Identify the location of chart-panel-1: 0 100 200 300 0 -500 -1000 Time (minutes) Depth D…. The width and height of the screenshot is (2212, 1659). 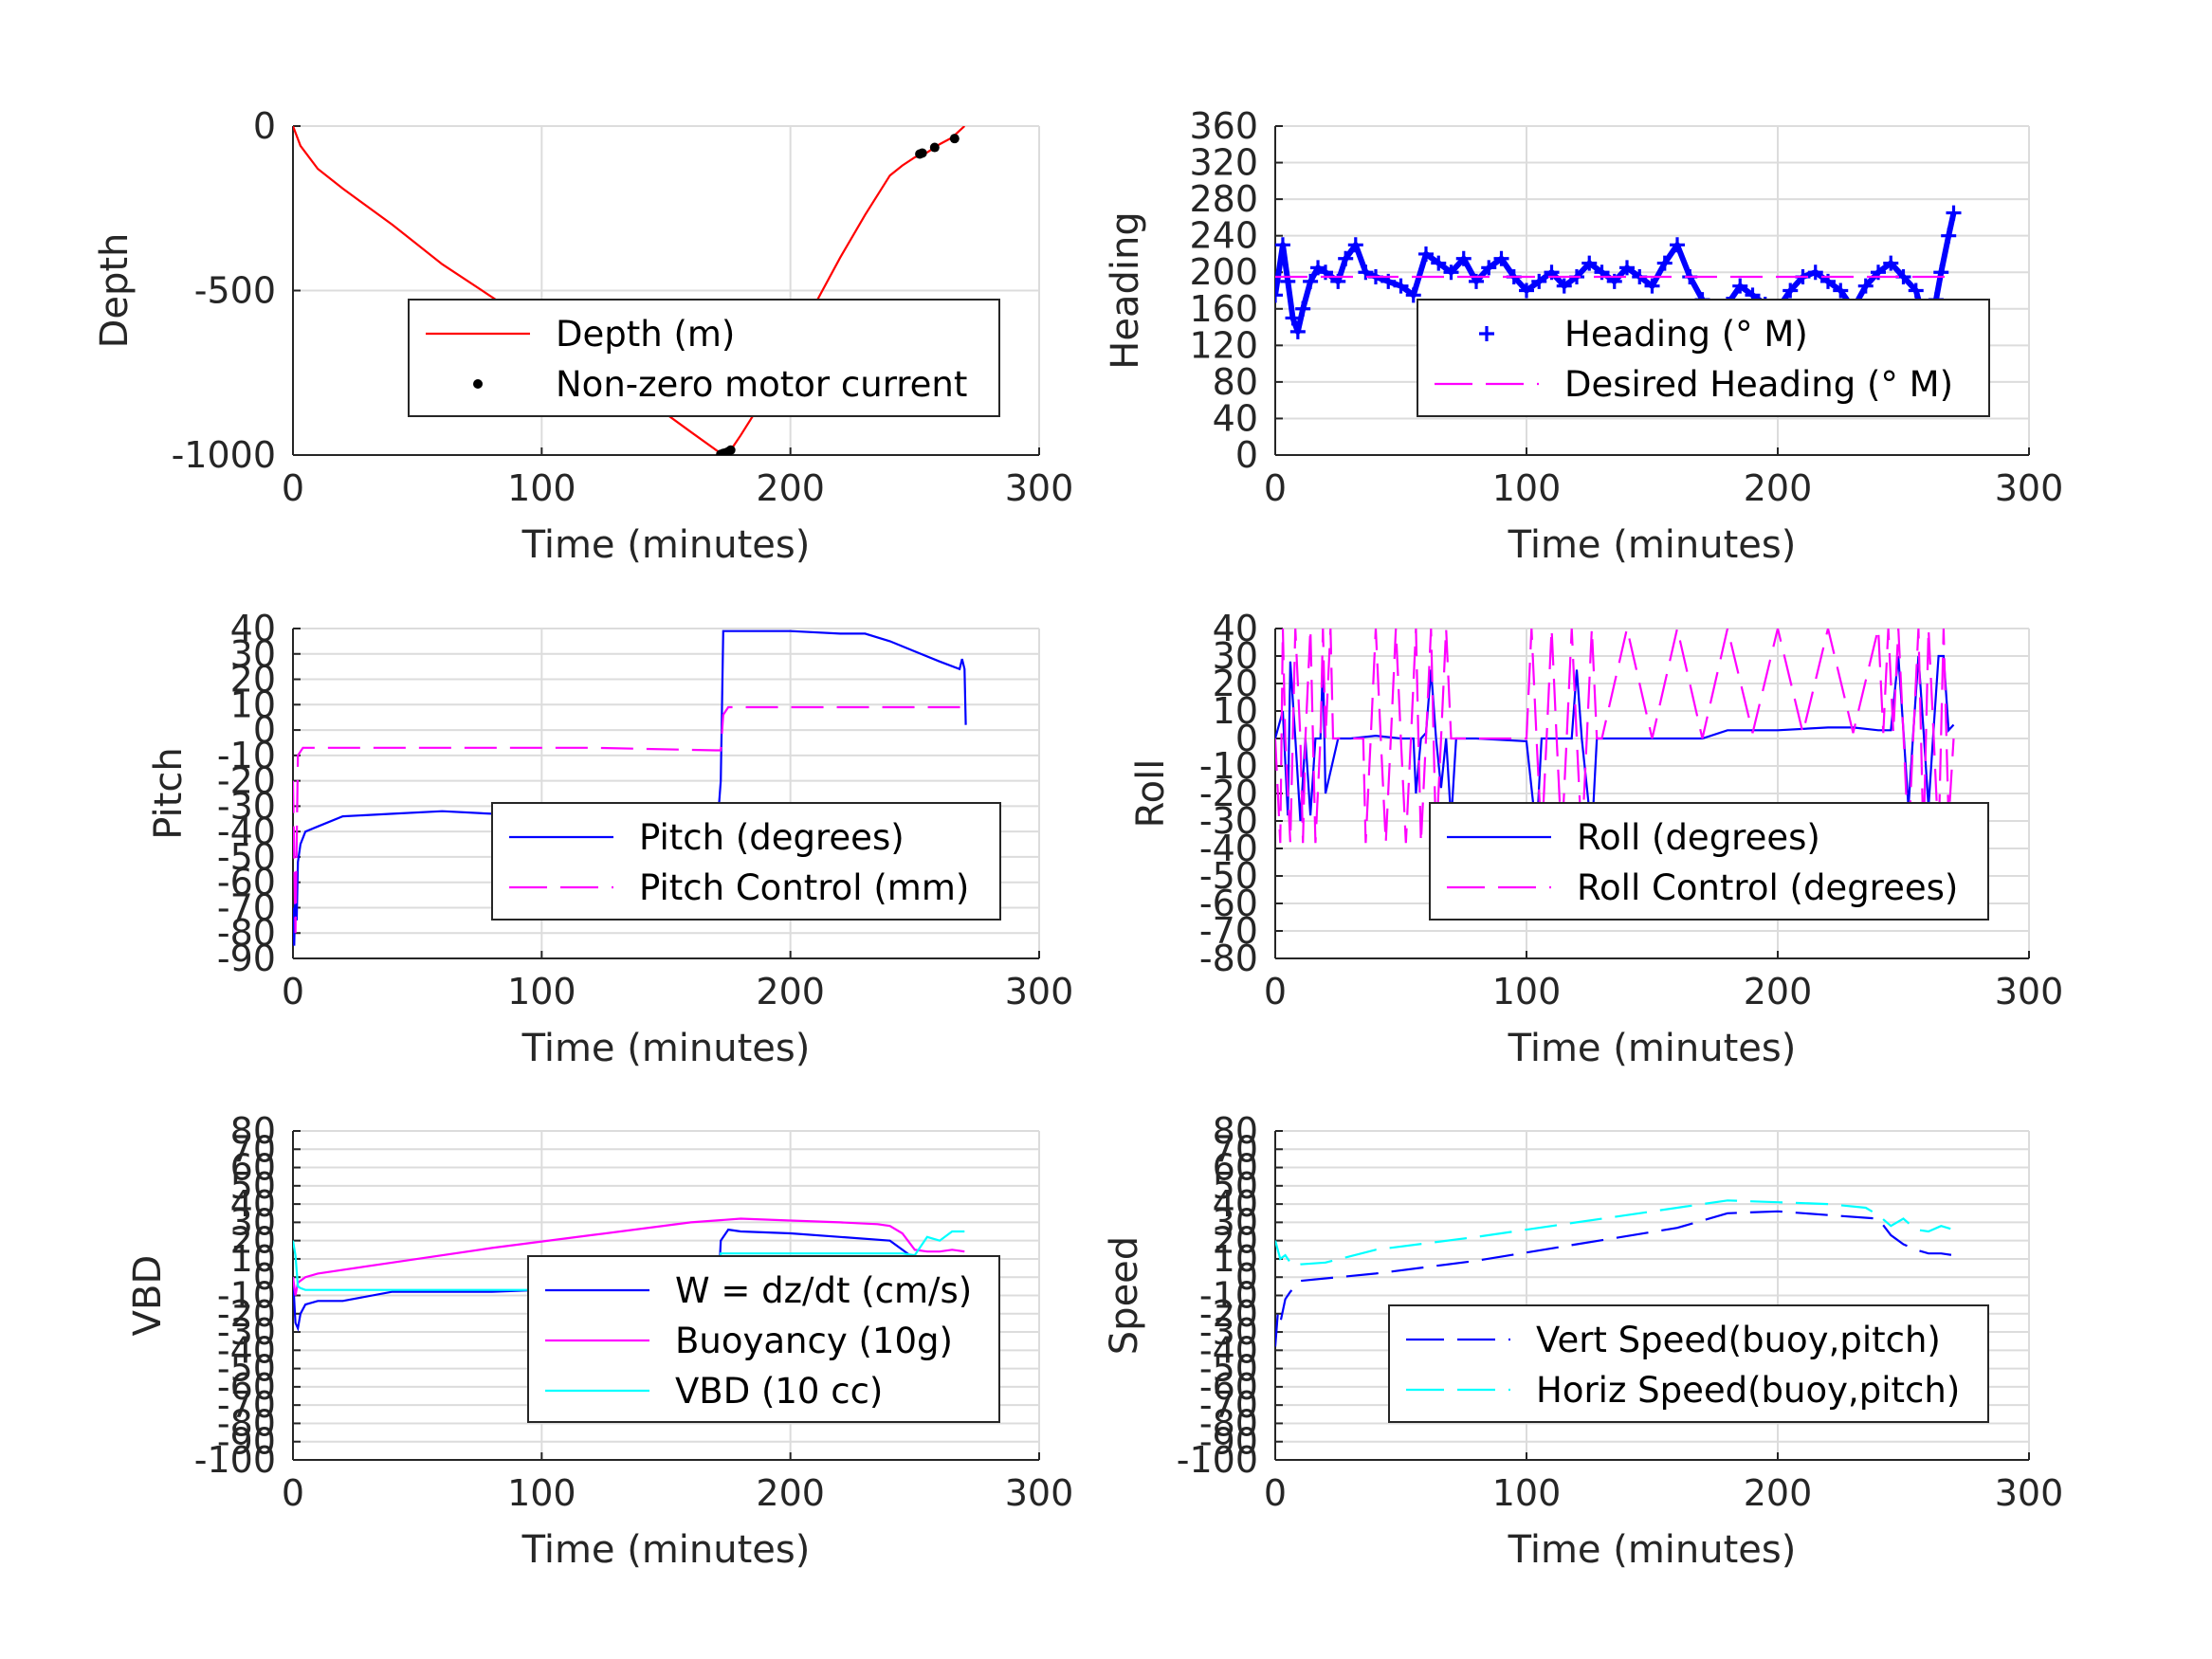
(583, 336).